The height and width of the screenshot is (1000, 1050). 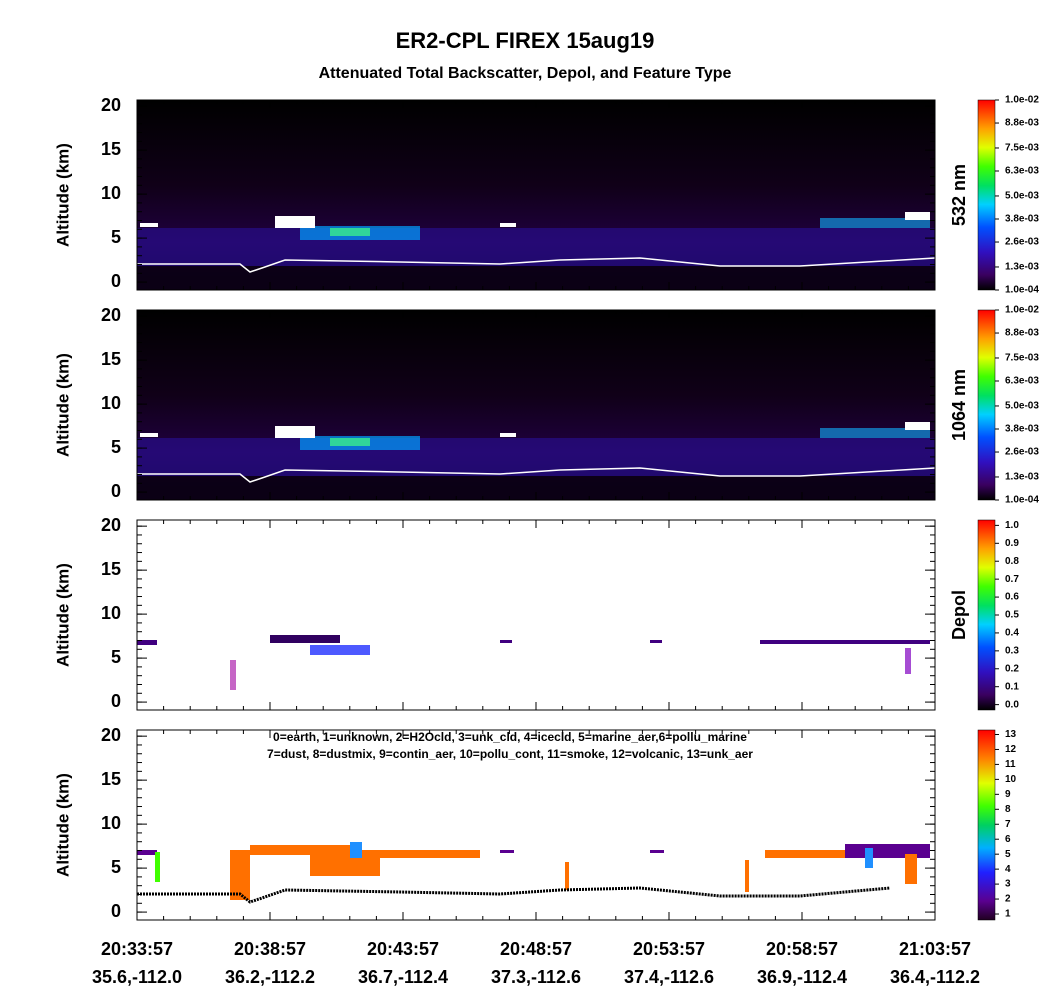 I want to click on chart-title: ER2-CPL FIREX 15aug19, so click(x=525, y=40).